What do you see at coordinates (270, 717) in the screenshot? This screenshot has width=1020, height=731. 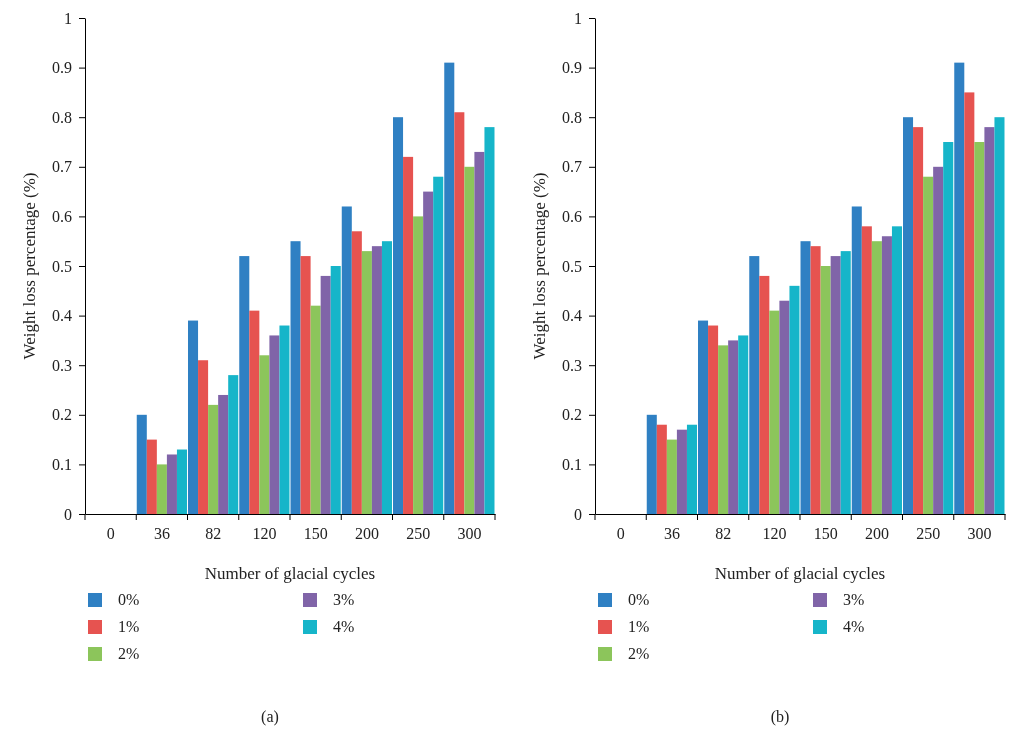 I see `text: (a)` at bounding box center [270, 717].